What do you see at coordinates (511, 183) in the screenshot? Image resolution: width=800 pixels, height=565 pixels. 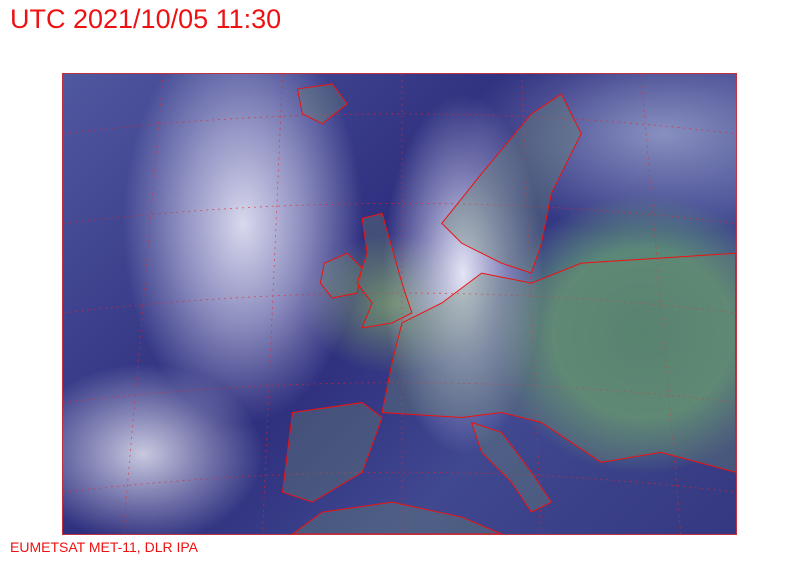 I see `scandinavia` at bounding box center [511, 183].